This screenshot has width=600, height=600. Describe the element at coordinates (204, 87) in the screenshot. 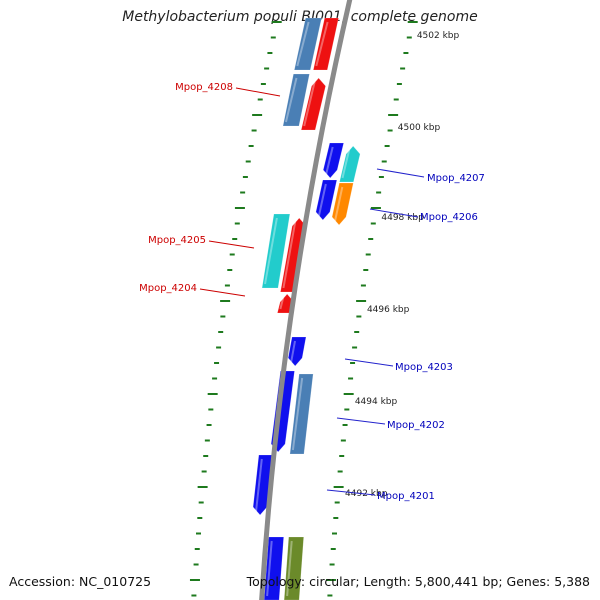

I see `gene-label: Mpop_4208` at that location.